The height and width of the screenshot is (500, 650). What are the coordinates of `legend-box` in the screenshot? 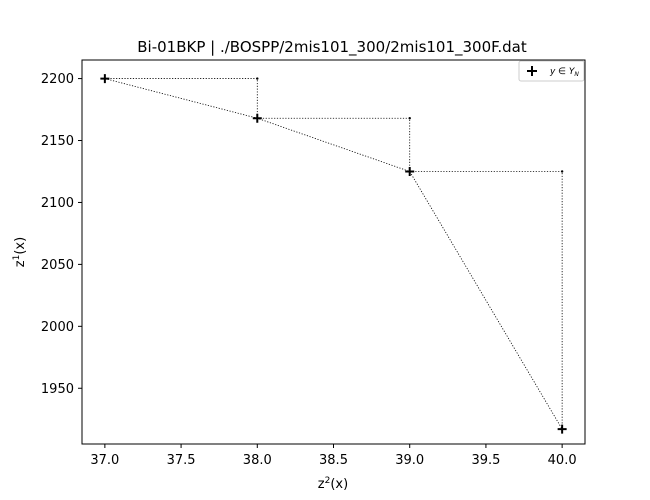 It's located at (551, 71).